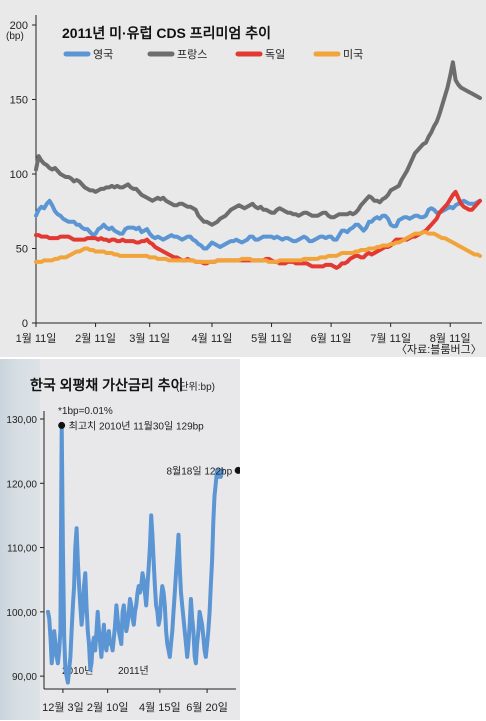 The width and height of the screenshot is (486, 721). Describe the element at coordinates (192, 54) in the screenshot. I see `legend-label-2: 프랑스` at that location.